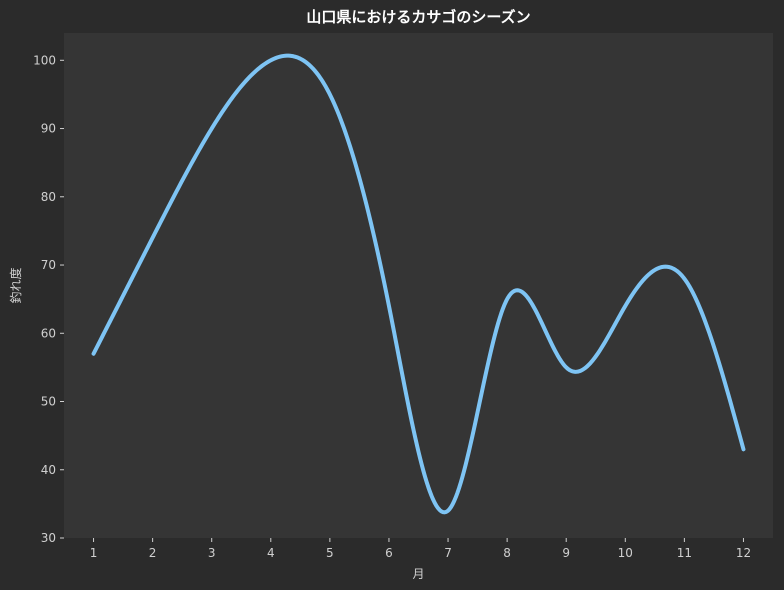  What do you see at coordinates (330, 553) in the screenshot?
I see `x-tick-label: 5` at bounding box center [330, 553].